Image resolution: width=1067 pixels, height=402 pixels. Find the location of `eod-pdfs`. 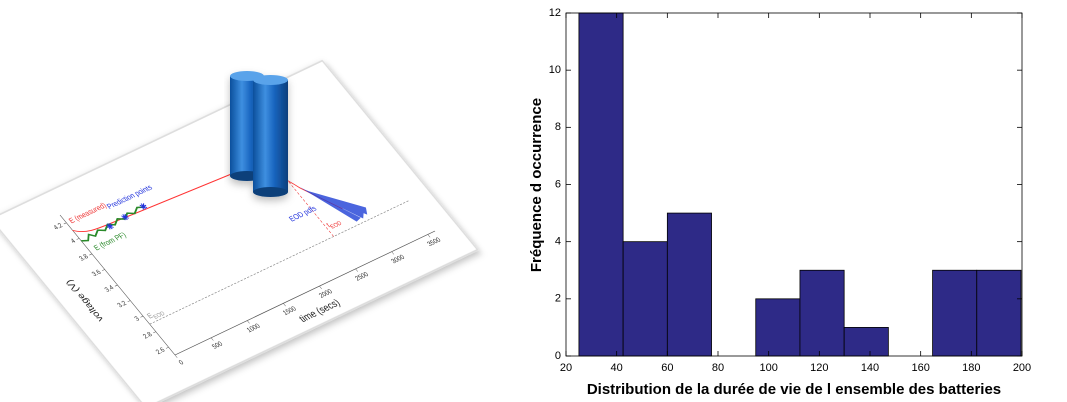

eod-pdfs is located at coordinates (333, 204).